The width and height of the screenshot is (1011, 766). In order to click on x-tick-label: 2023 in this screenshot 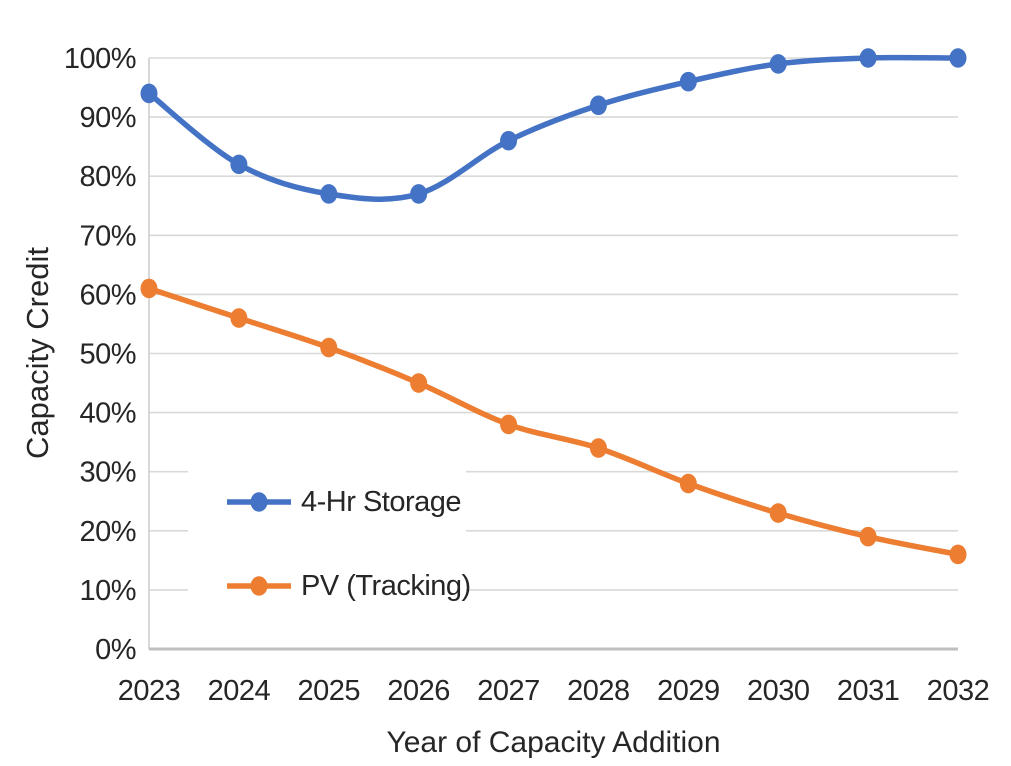, I will do `click(149, 691)`.